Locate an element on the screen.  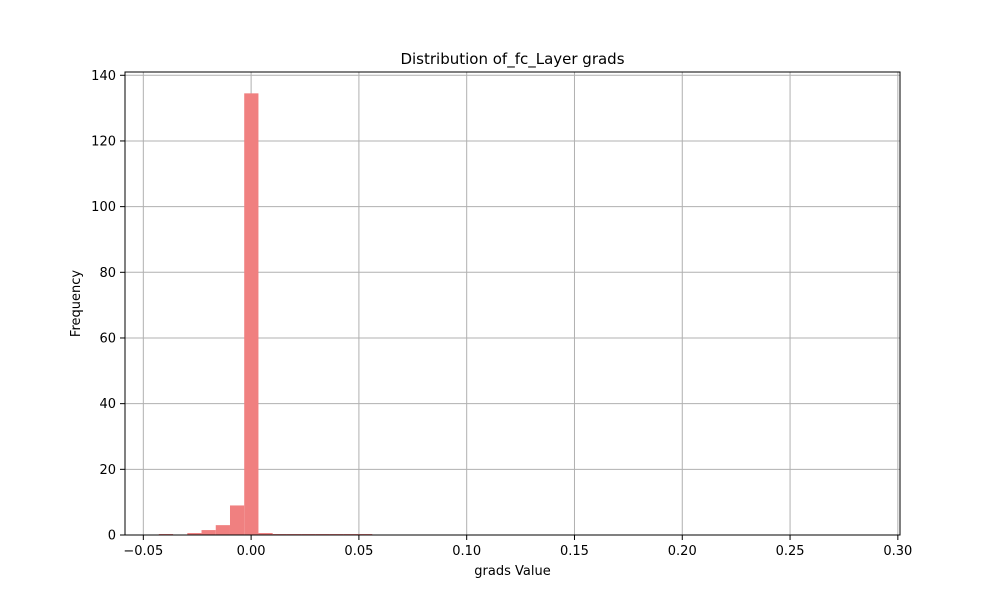
y-tick-label: 40 is located at coordinates (107, 404).